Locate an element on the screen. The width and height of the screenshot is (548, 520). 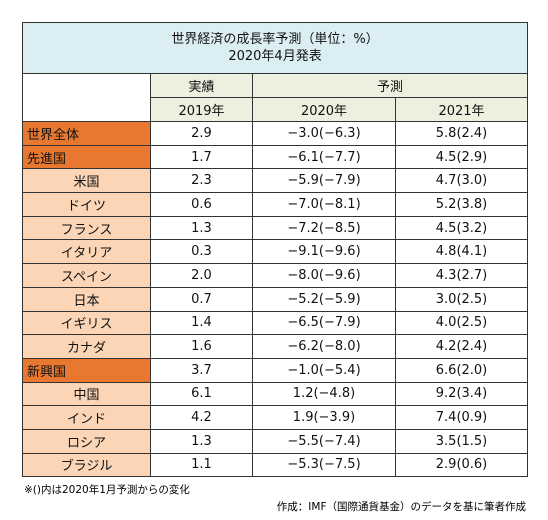
value-cell: 0.6 is located at coordinates (201, 204).